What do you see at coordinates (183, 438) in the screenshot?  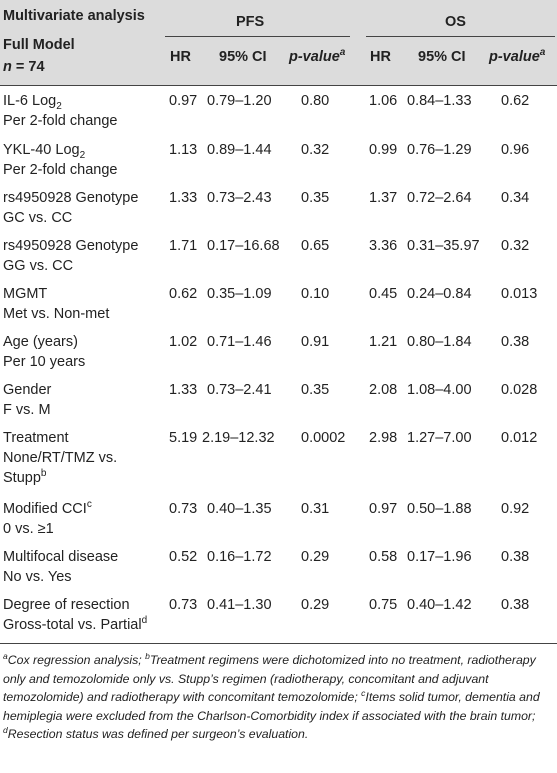 I see `pfs-hr-cell: 5.19` at bounding box center [183, 438].